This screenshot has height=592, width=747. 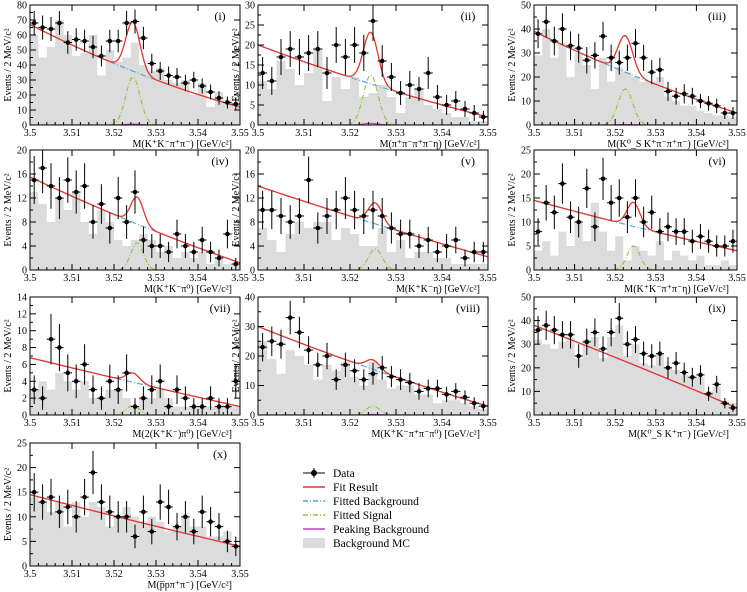 What do you see at coordinates (250, 199) in the screenshot?
I see `y-tick-label: 12` at bounding box center [250, 199].